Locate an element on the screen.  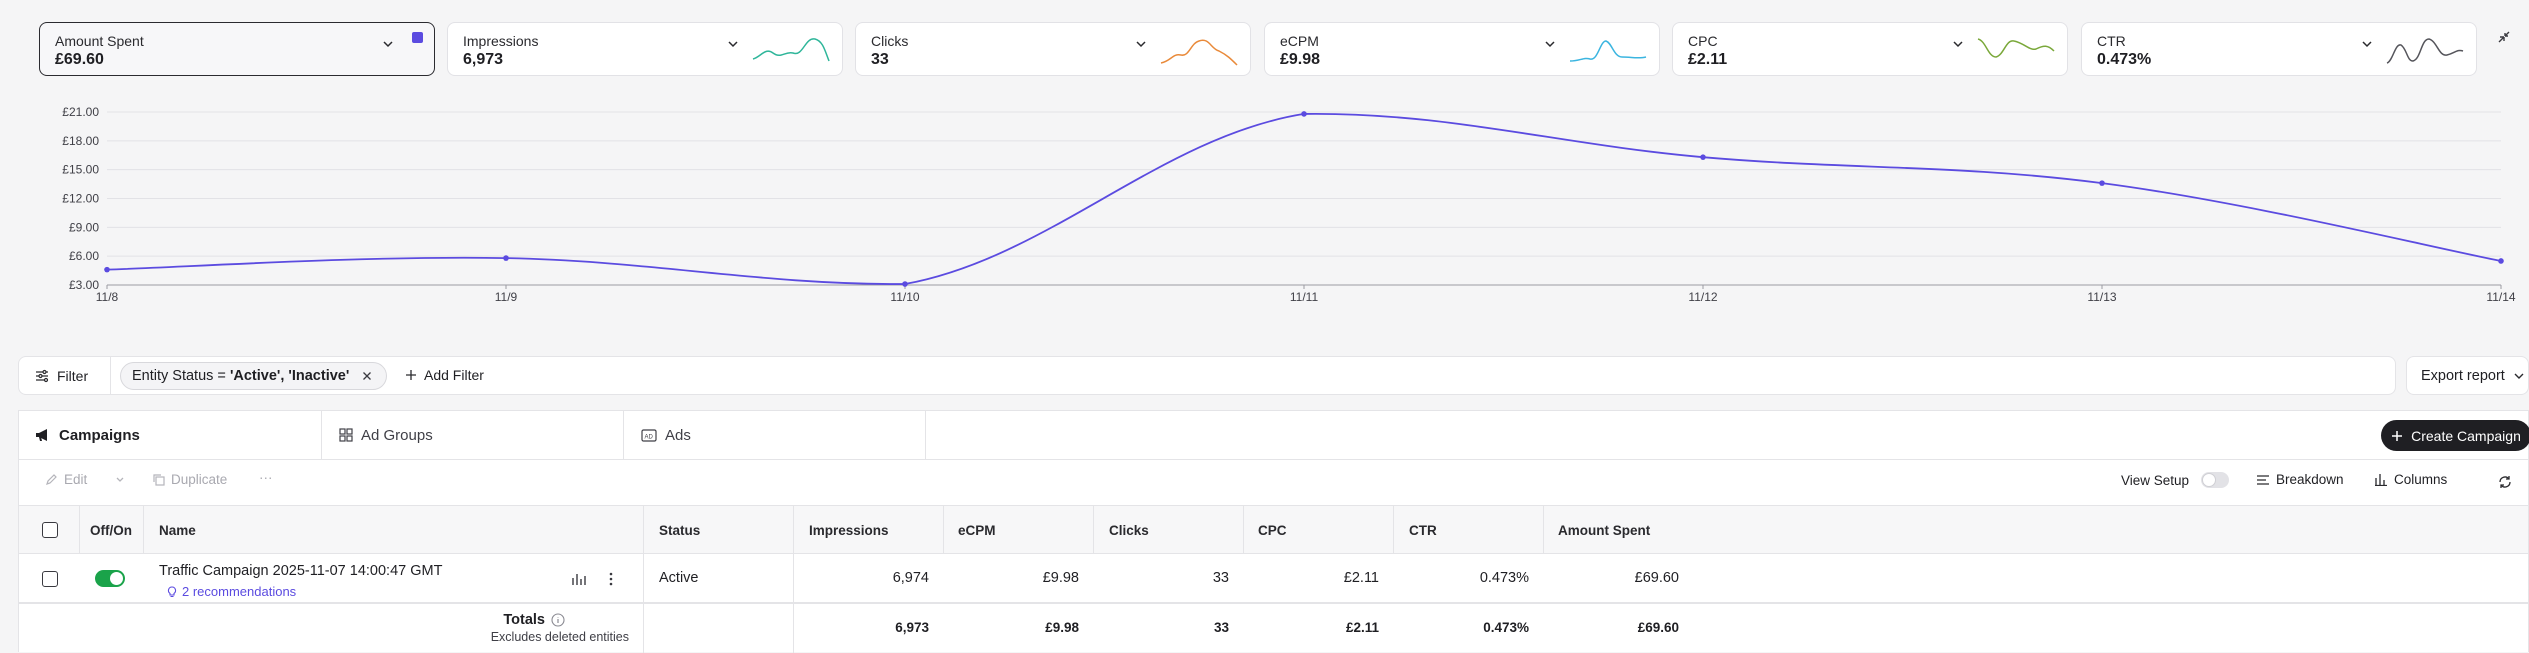
metric-card-impressions: Impressions 6,973 is located at coordinates (645, 49).